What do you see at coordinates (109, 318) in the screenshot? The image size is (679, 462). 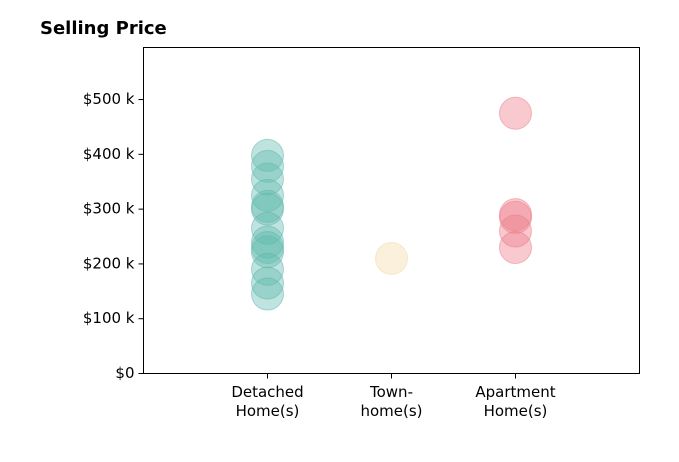 I see `y-tick-label: $100 k` at bounding box center [109, 318].